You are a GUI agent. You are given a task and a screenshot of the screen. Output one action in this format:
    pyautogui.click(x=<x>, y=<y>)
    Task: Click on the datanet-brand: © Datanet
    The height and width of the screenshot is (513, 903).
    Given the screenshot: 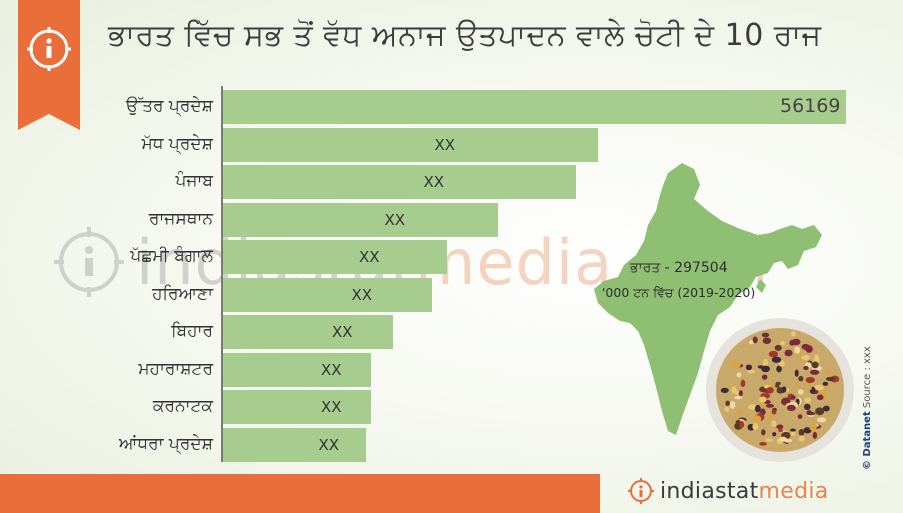 What is the action you would take?
    pyautogui.click(x=867, y=440)
    